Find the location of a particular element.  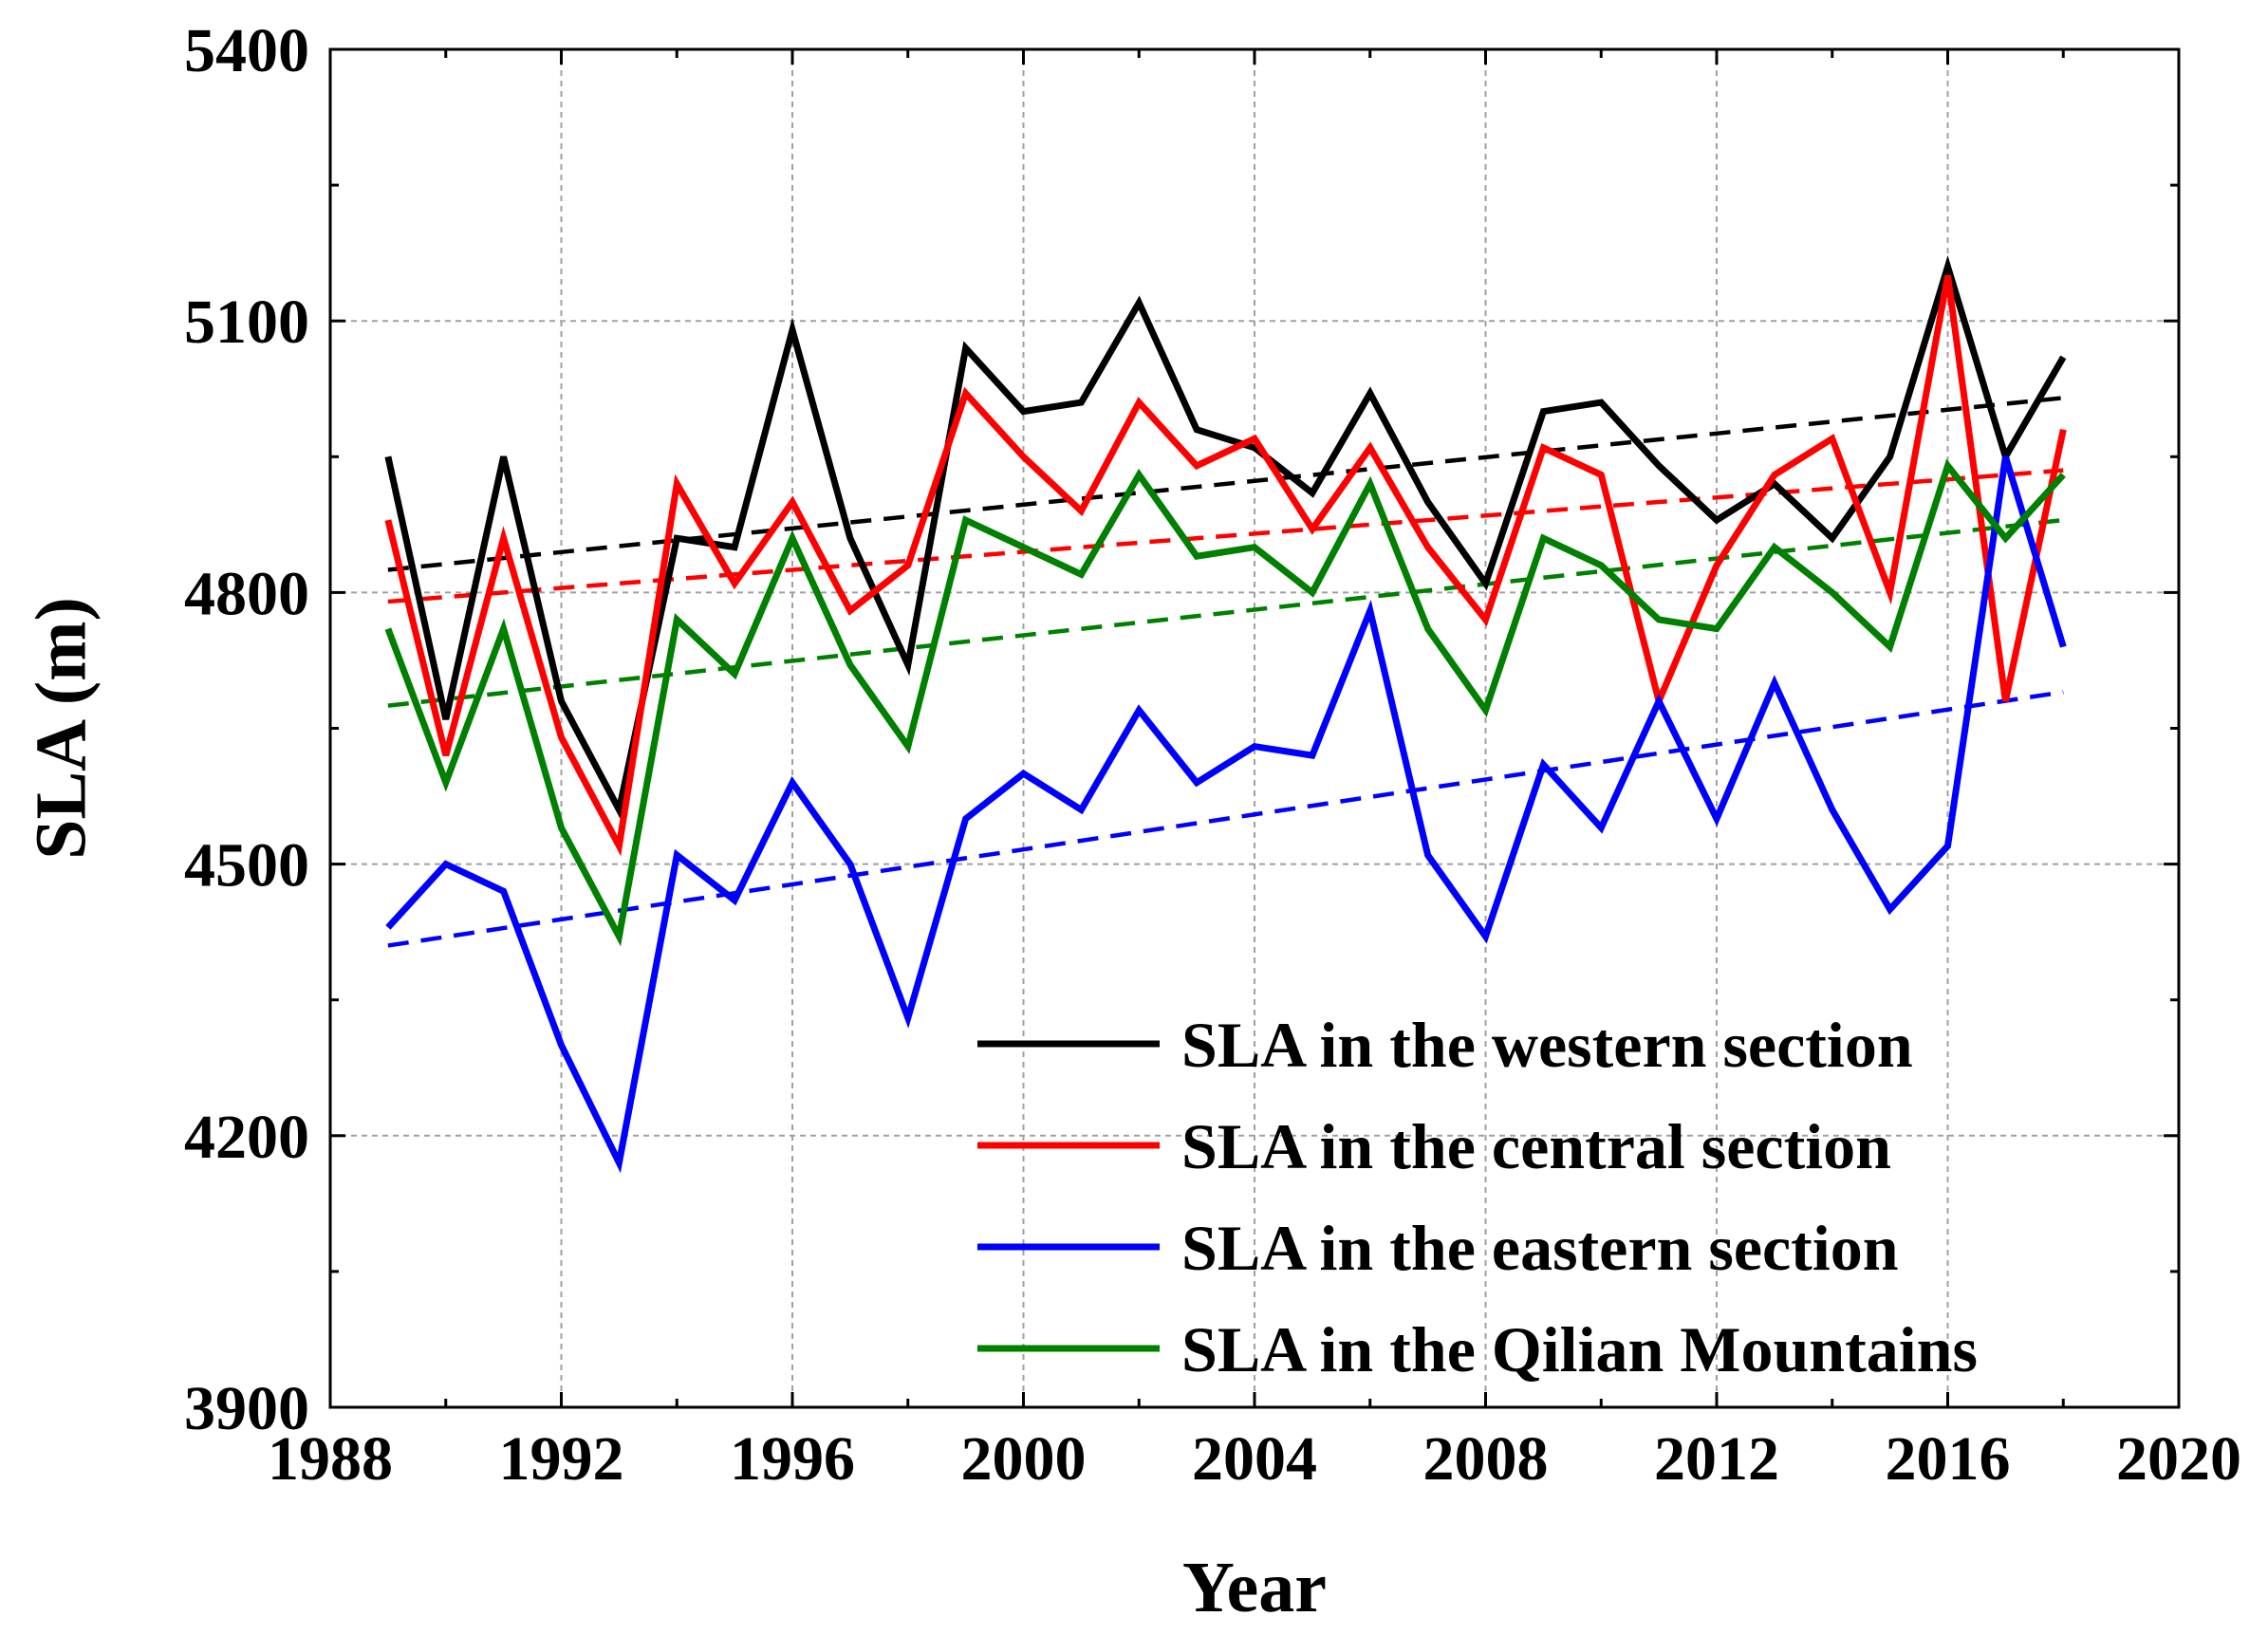

x-axis-label: Year is located at coordinates (1254, 1587).